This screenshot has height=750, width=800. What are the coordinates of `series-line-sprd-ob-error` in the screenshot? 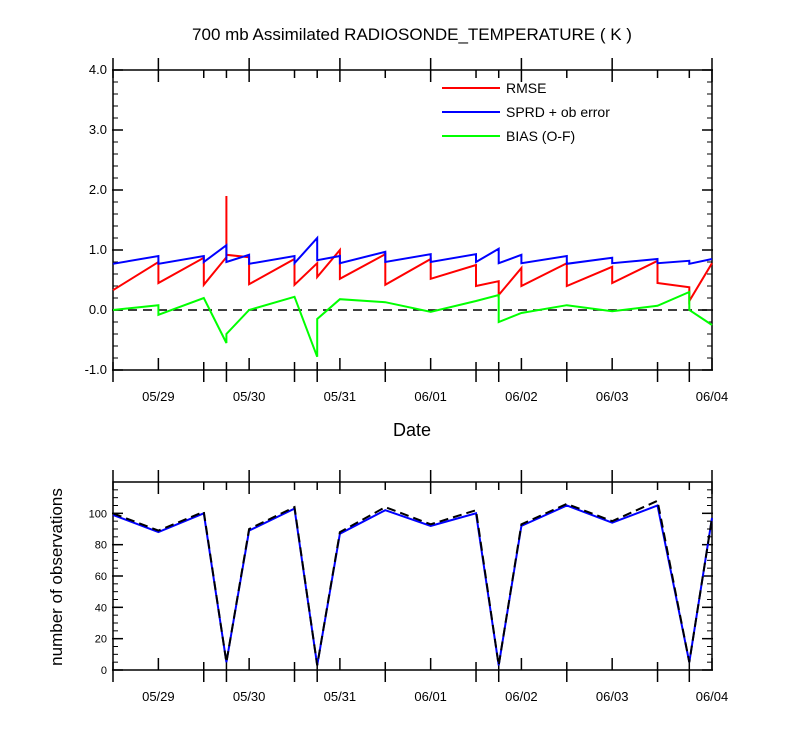 It's located at (412, 250).